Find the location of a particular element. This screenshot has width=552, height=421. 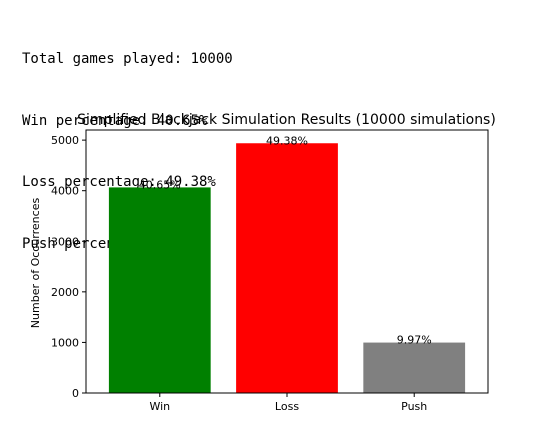

y-axis: 0 1000 2000 3000 4000 5000 is located at coordinates (68, 267).